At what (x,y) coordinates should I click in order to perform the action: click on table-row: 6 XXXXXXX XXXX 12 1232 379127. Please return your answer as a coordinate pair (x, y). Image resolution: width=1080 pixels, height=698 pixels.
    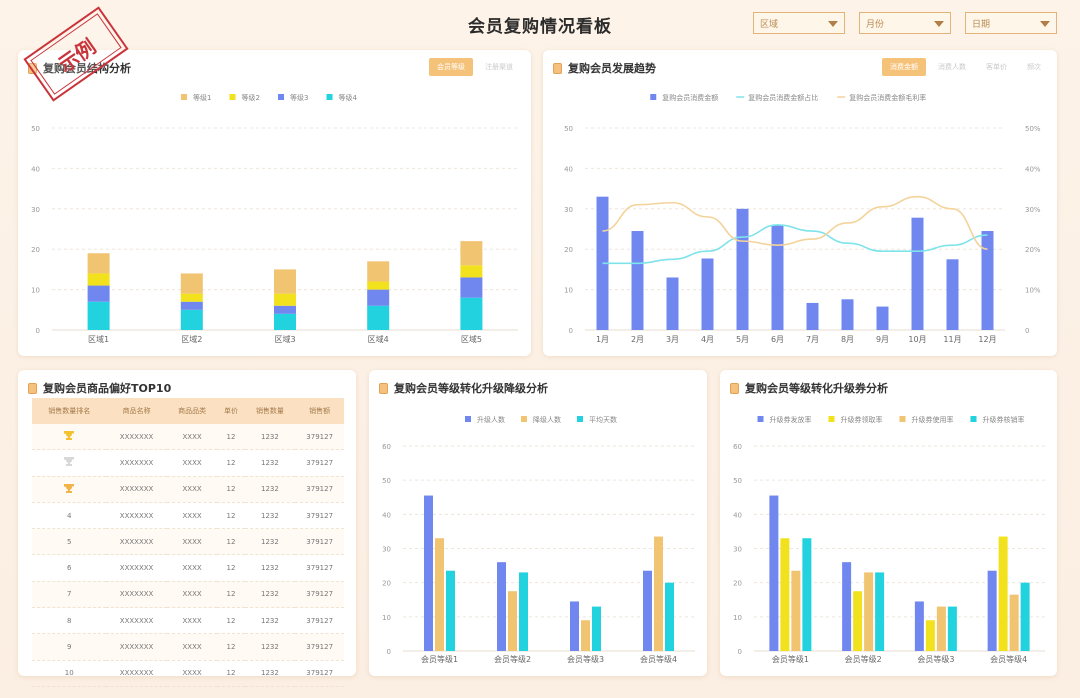
    Looking at the image, I should click on (188, 568).